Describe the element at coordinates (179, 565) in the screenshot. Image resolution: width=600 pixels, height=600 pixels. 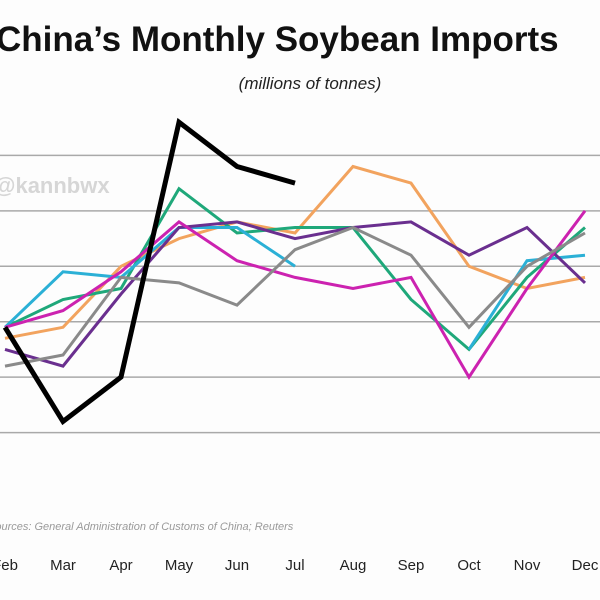
I see `x-tick-label: May` at that location.